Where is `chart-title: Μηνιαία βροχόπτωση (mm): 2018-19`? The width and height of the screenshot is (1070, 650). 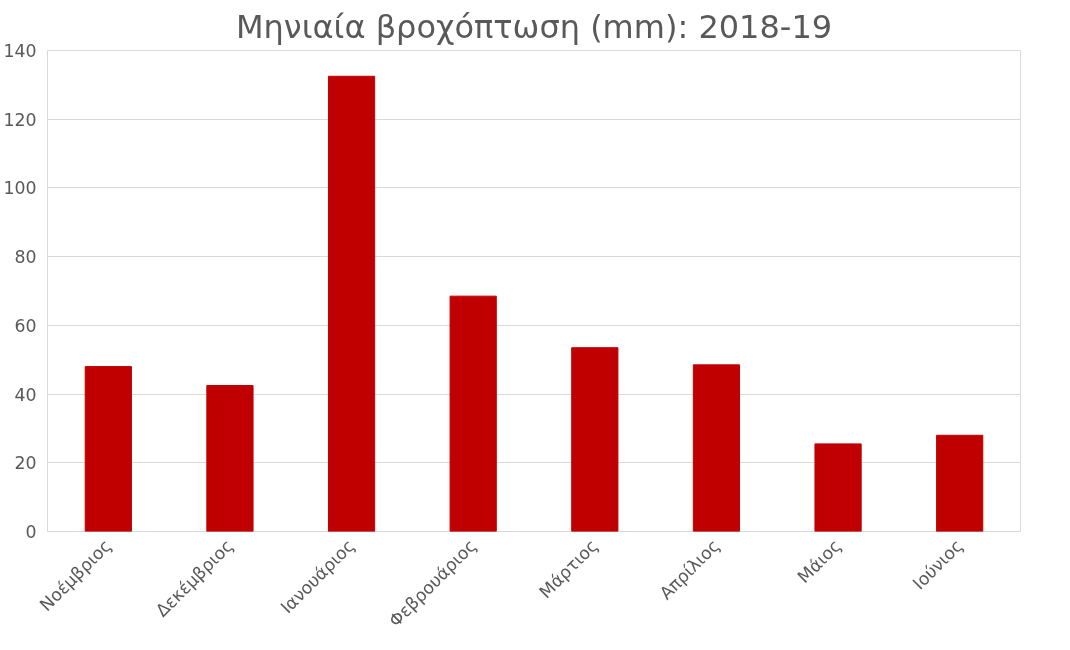 chart-title: Μηνιαία βροχόπτωση (mm): 2018-19 is located at coordinates (534, 26).